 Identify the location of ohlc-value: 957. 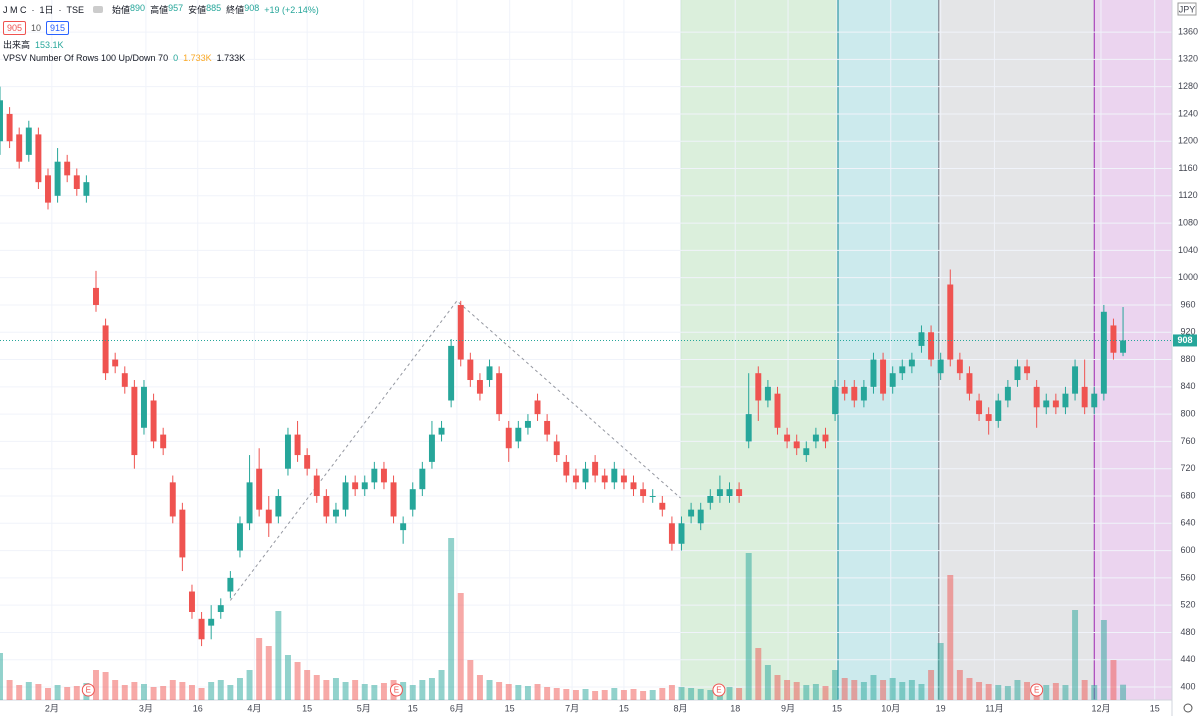
(176, 8).